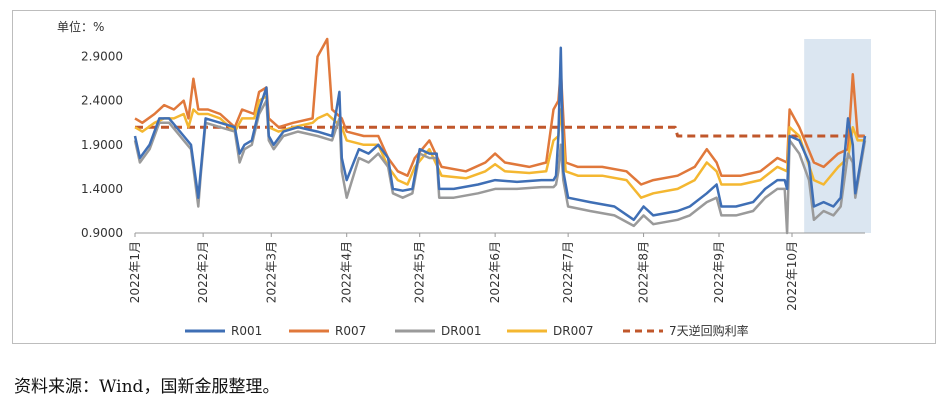 Image resolution: width=945 pixels, height=409 pixels. What do you see at coordinates (347, 272) in the screenshot?
I see `x-tick-label: 2022年4月` at bounding box center [347, 272].